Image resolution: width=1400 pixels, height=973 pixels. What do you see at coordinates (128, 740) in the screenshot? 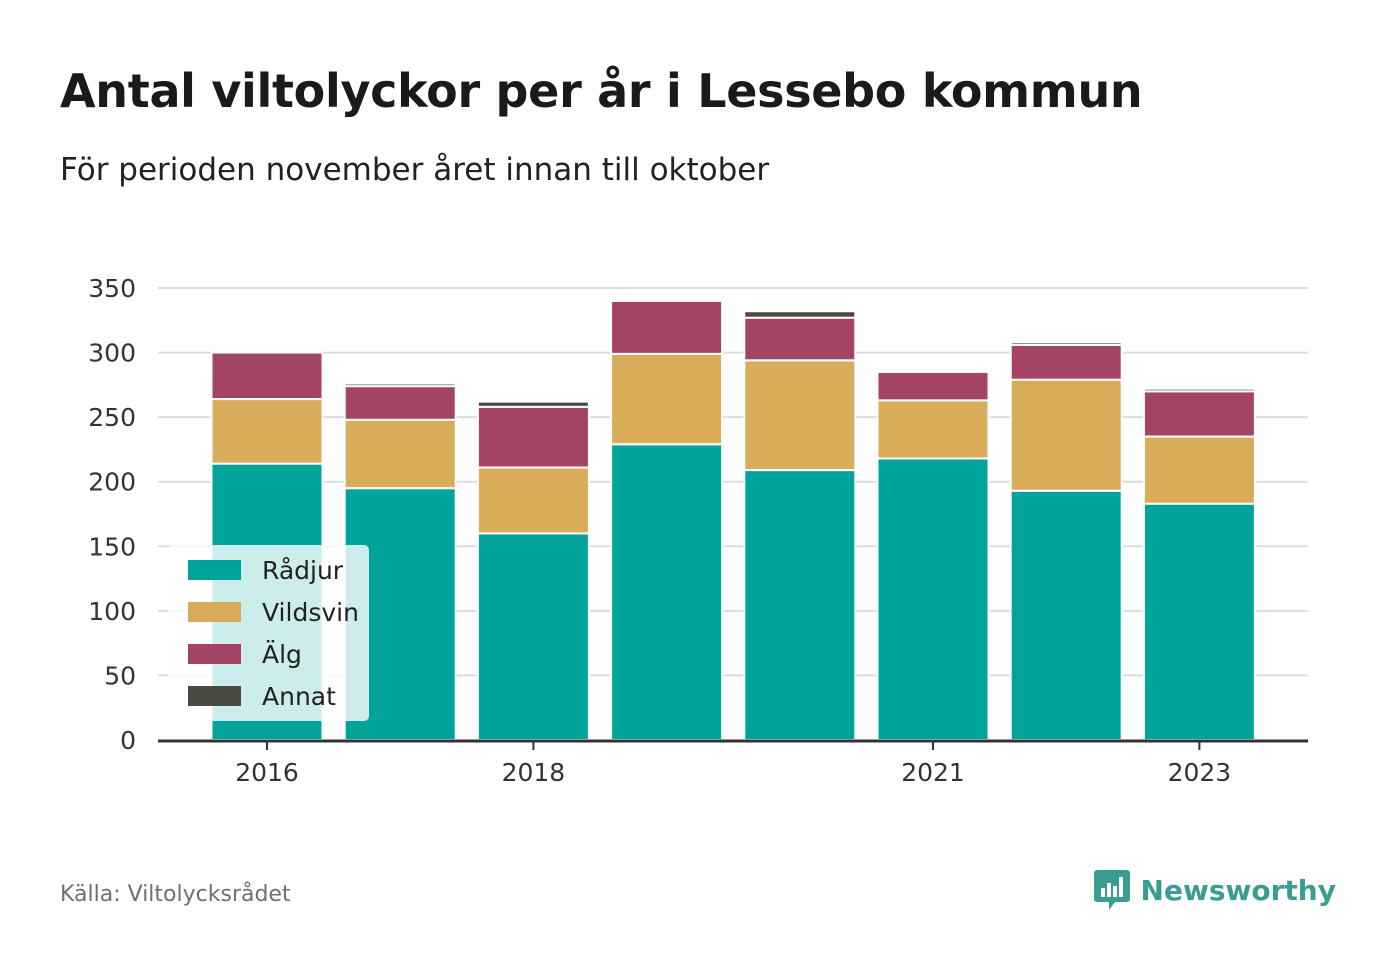
I see `y-tick-label: 0` at bounding box center [128, 740].